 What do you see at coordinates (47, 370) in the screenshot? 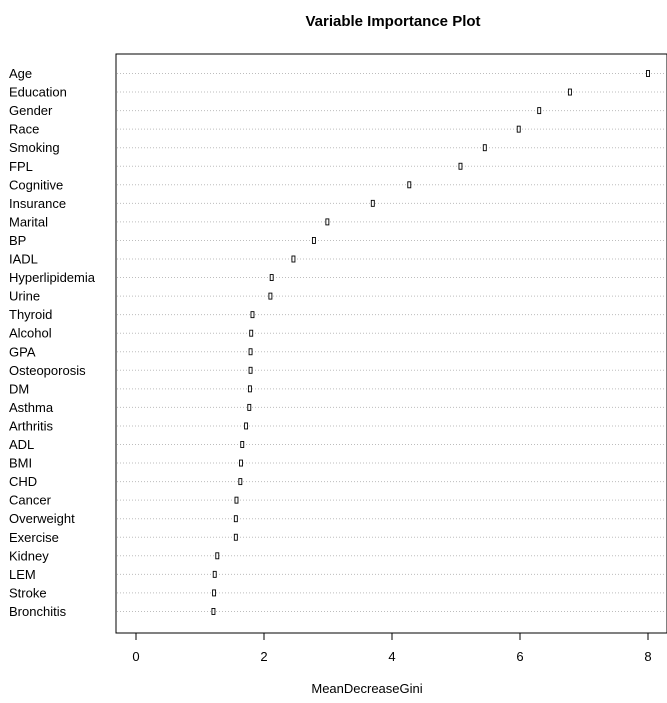
I see `variable-label: Osteoporosis` at bounding box center [47, 370].